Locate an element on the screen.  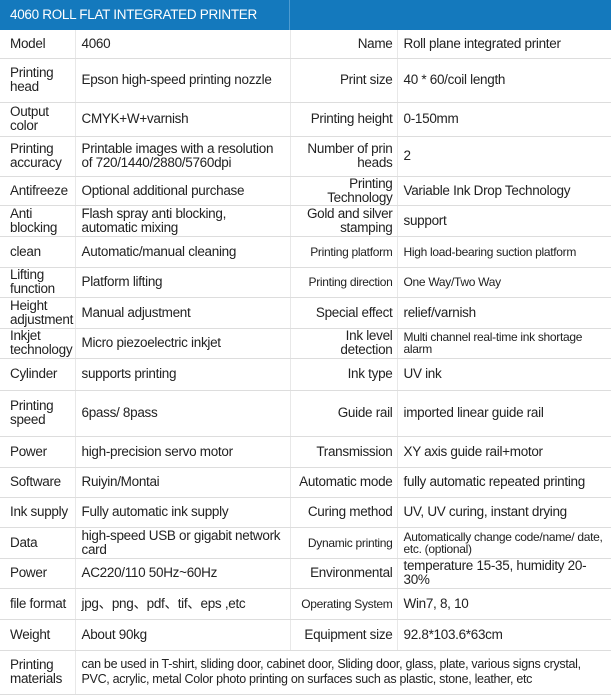
spec-value: High load-bearing suction platform is located at coordinates (504, 252).